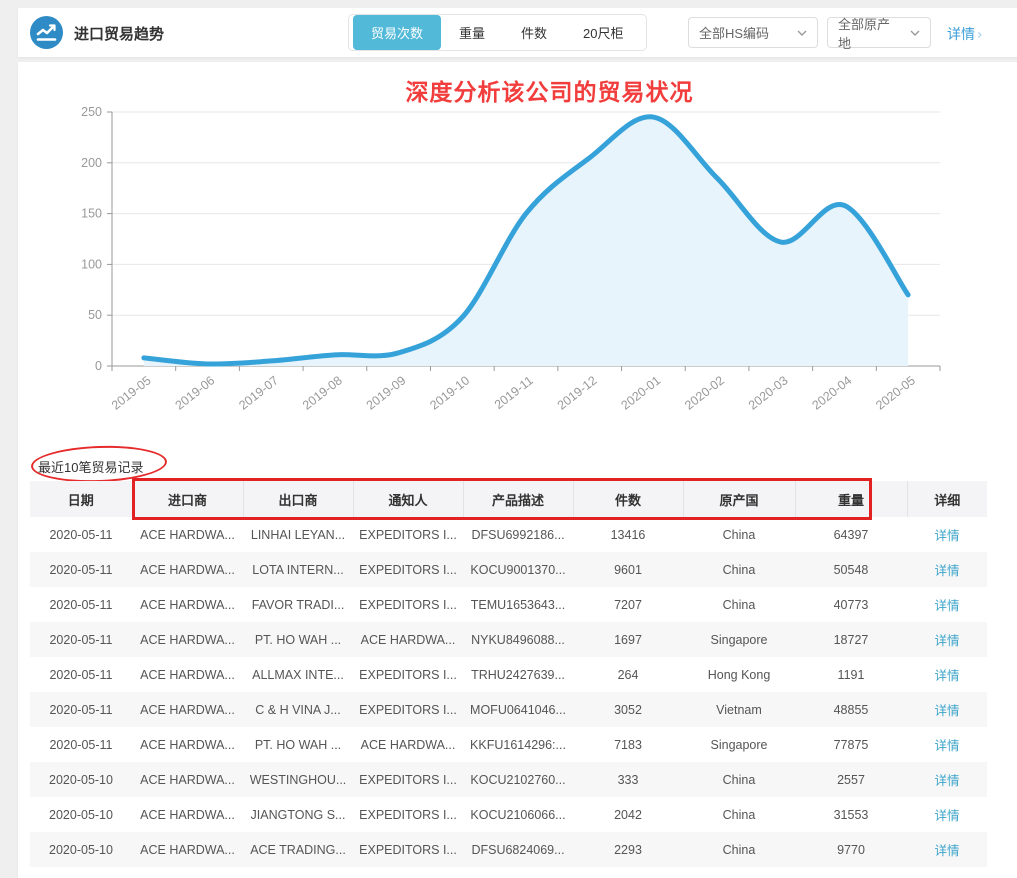  Describe the element at coordinates (534, 33) in the screenshot. I see `tab-quantity: 件数` at that location.